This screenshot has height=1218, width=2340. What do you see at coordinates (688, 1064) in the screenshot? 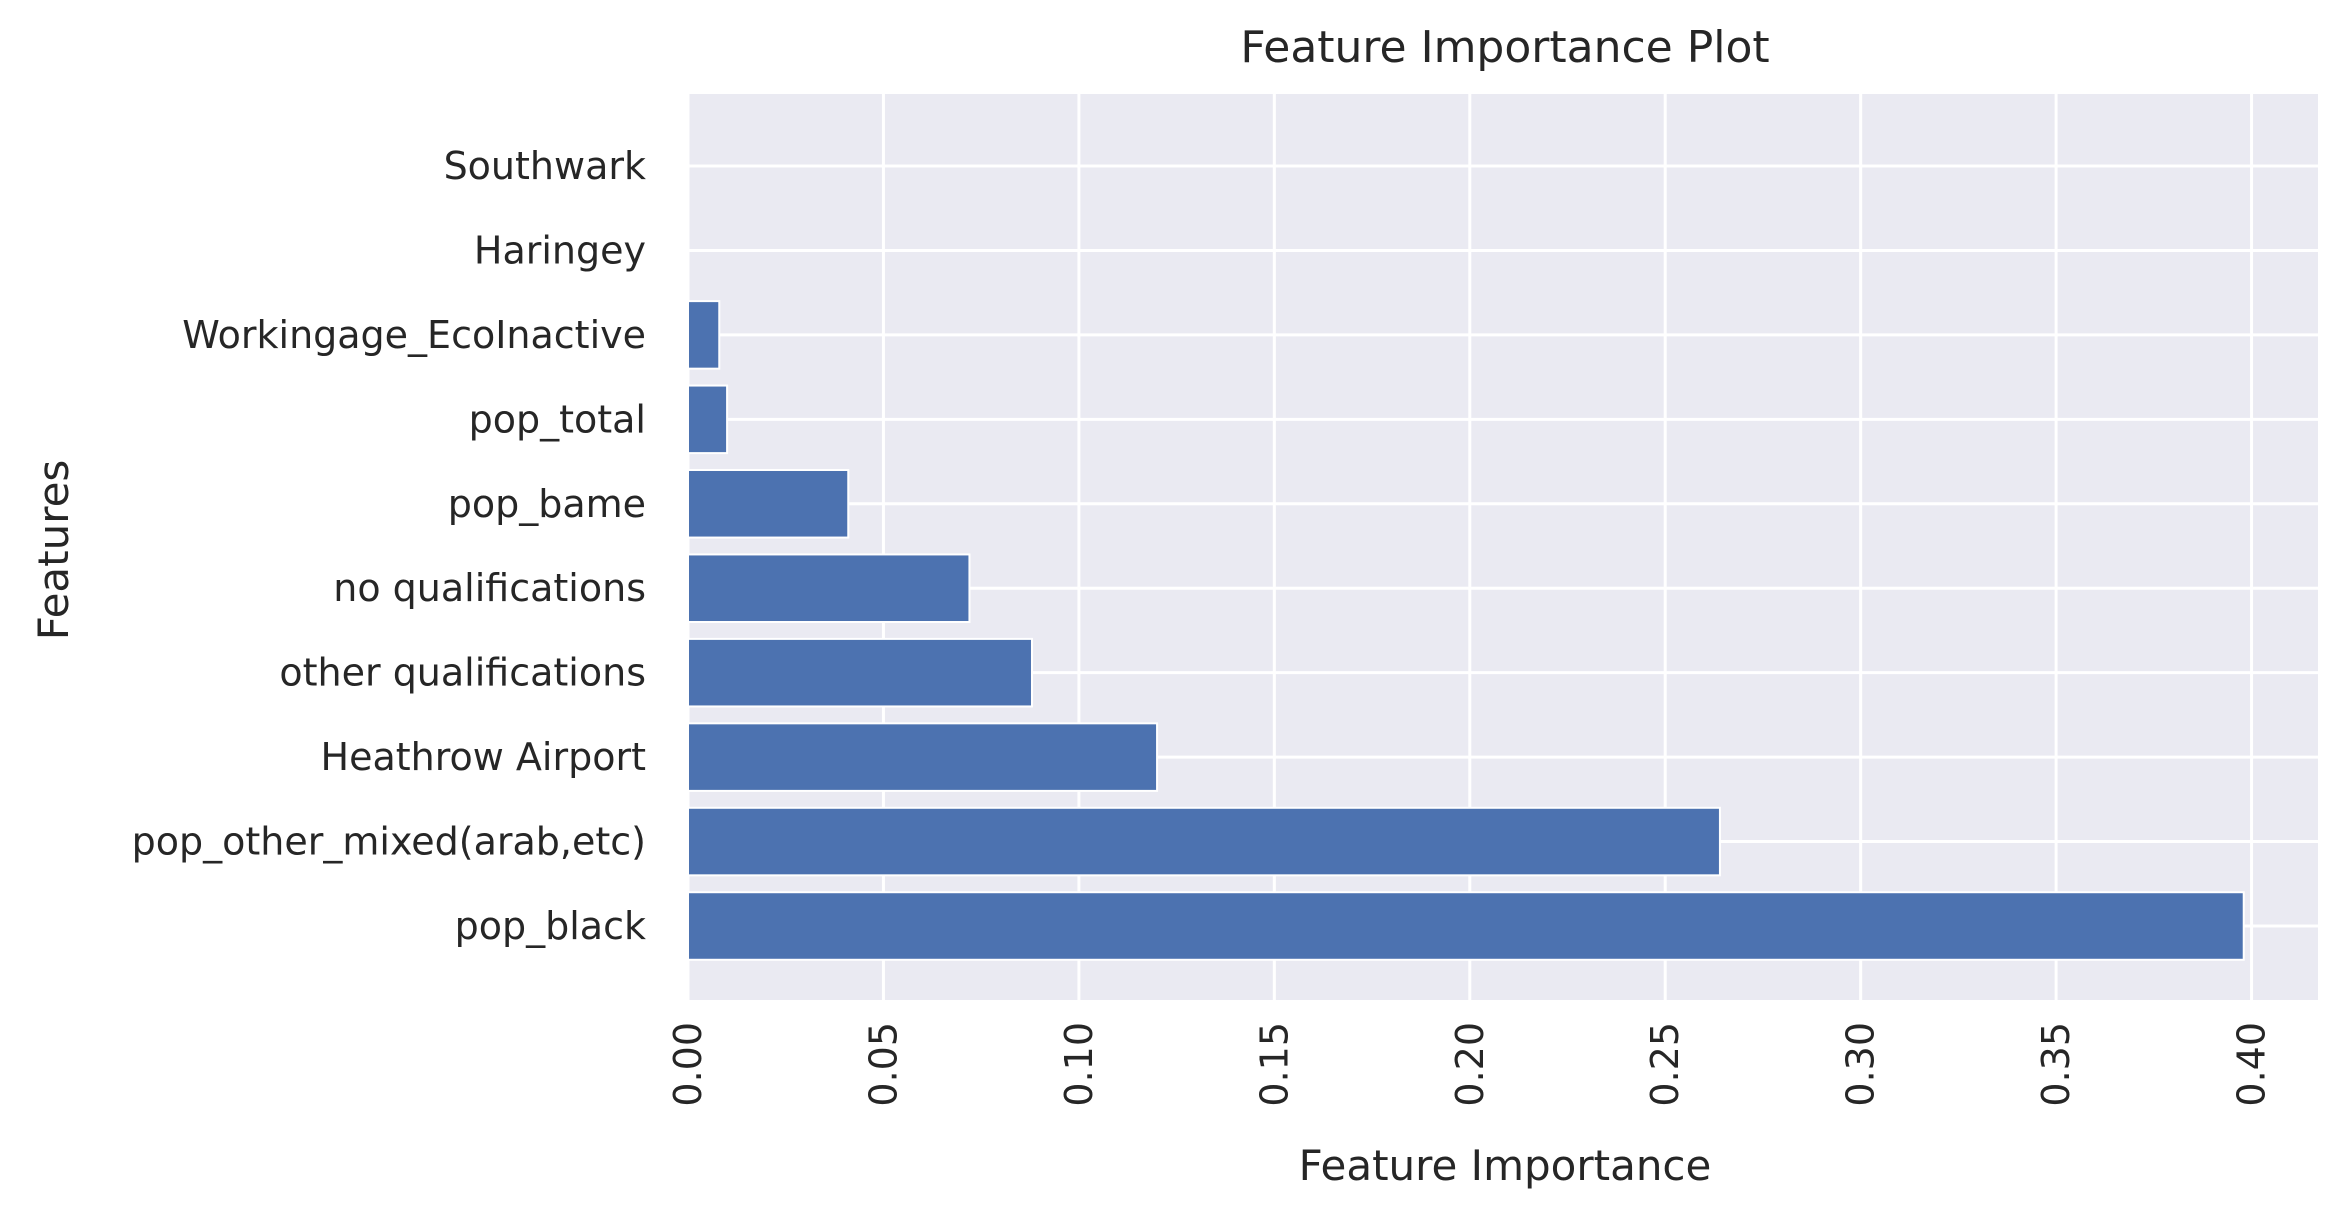
I see `x-tick-label: 0.00` at bounding box center [688, 1064].